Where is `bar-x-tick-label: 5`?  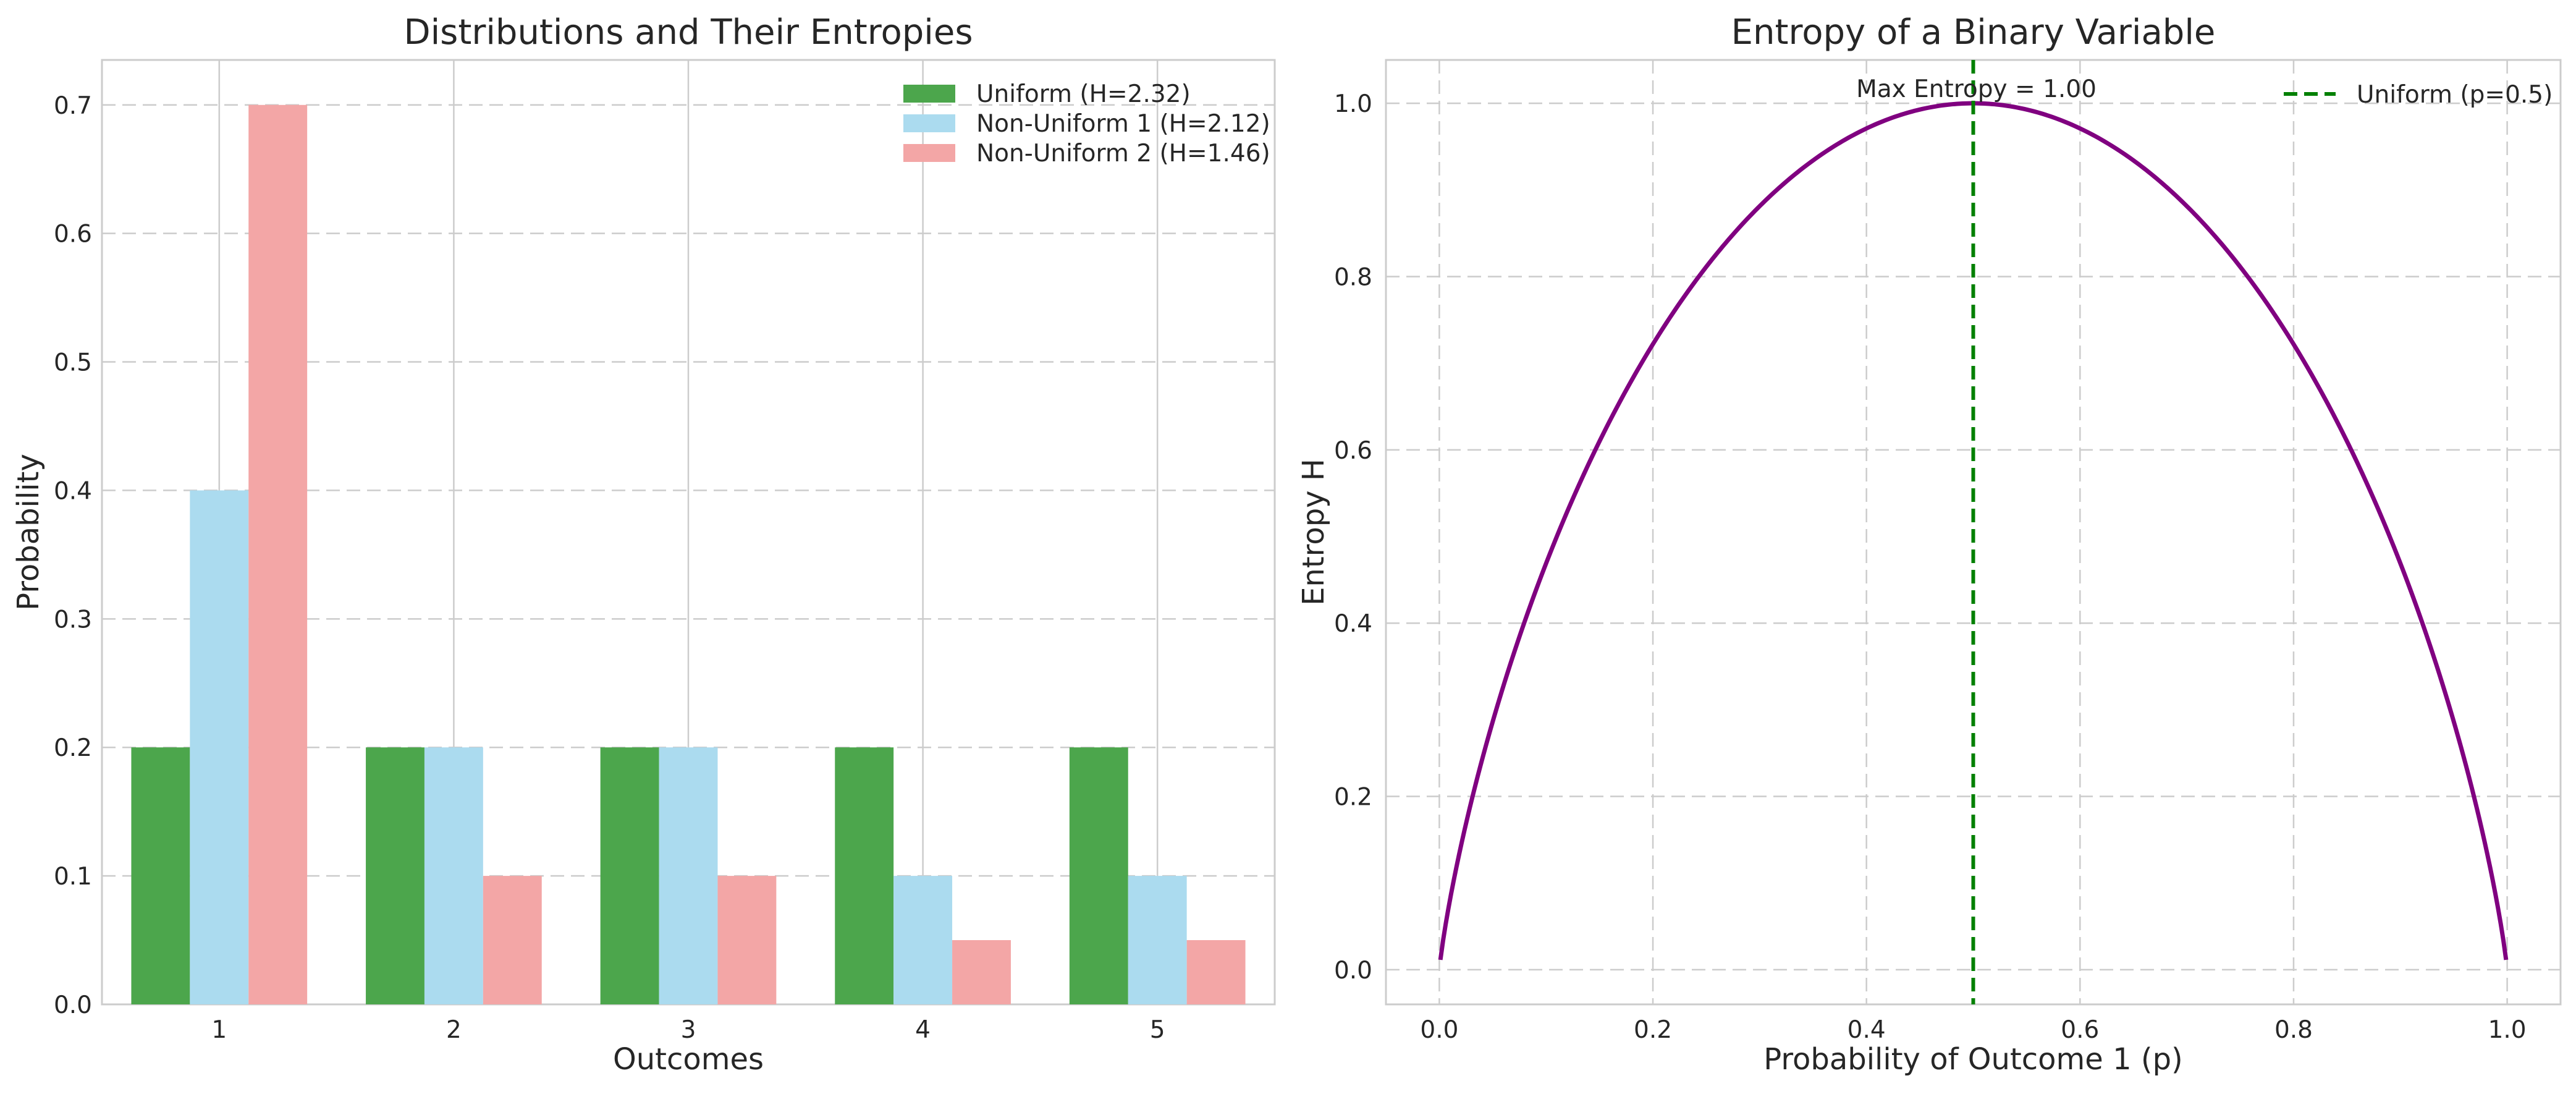 bar-x-tick-label: 5 is located at coordinates (1157, 1030).